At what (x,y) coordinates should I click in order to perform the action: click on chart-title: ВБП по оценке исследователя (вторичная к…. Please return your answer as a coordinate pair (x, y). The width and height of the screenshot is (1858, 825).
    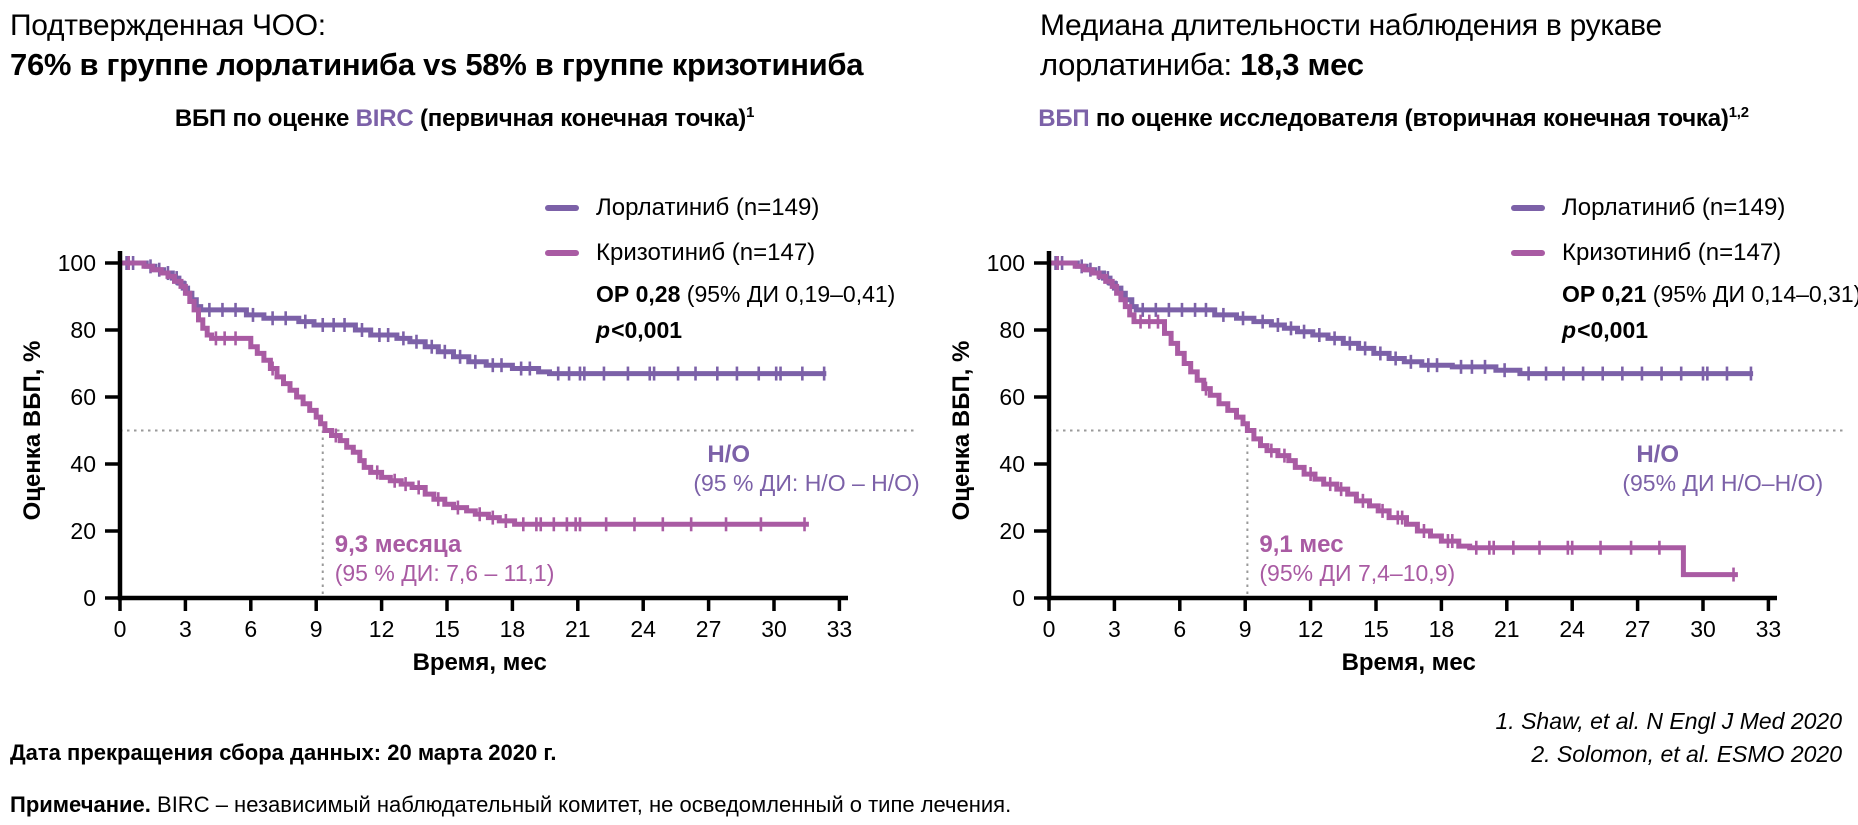
    Looking at the image, I should click on (1393, 119).